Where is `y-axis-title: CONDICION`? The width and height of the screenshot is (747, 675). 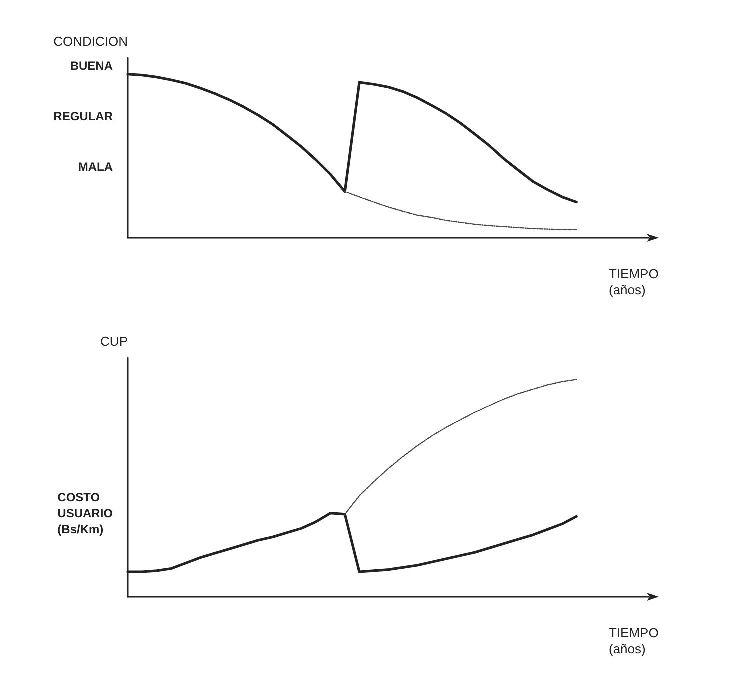
y-axis-title: CONDICION is located at coordinates (91, 41).